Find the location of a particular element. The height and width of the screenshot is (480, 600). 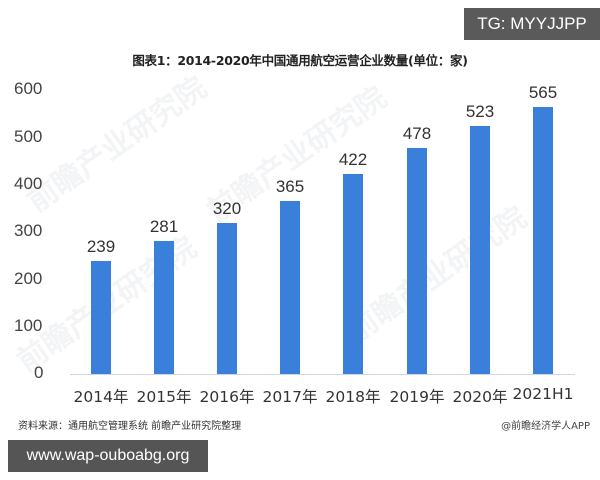

data-label: 565 is located at coordinates (543, 92).